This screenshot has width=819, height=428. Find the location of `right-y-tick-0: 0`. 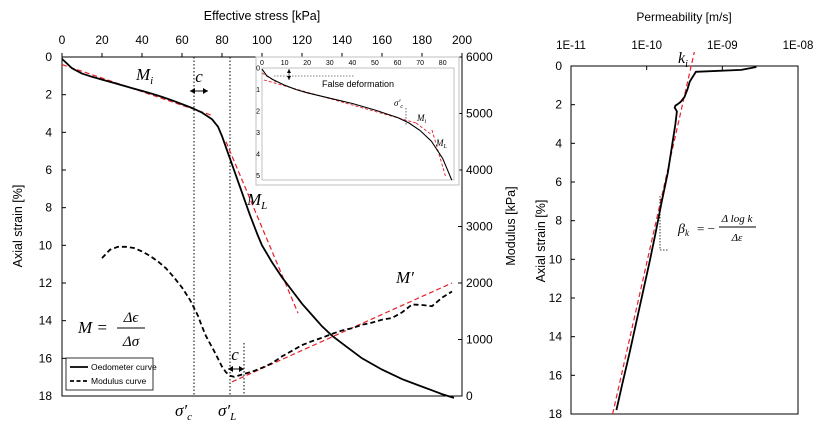

right-y-tick-0: 0 is located at coordinates (558, 66).